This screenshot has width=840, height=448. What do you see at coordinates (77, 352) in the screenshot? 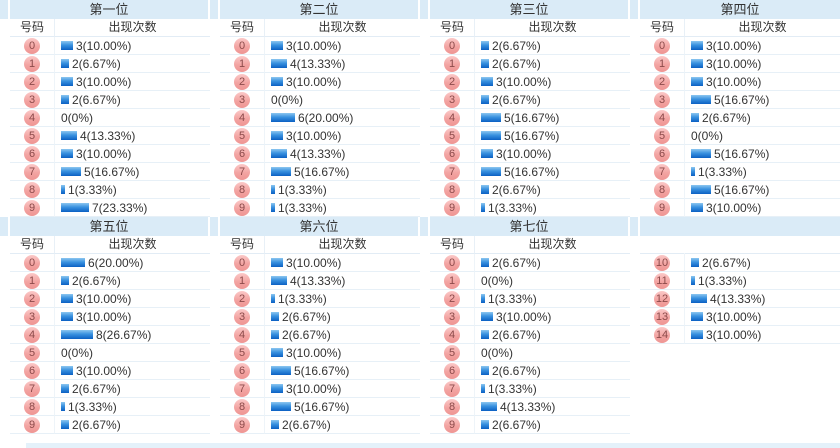
I see `frequency-label: 0(0%)` at bounding box center [77, 352].